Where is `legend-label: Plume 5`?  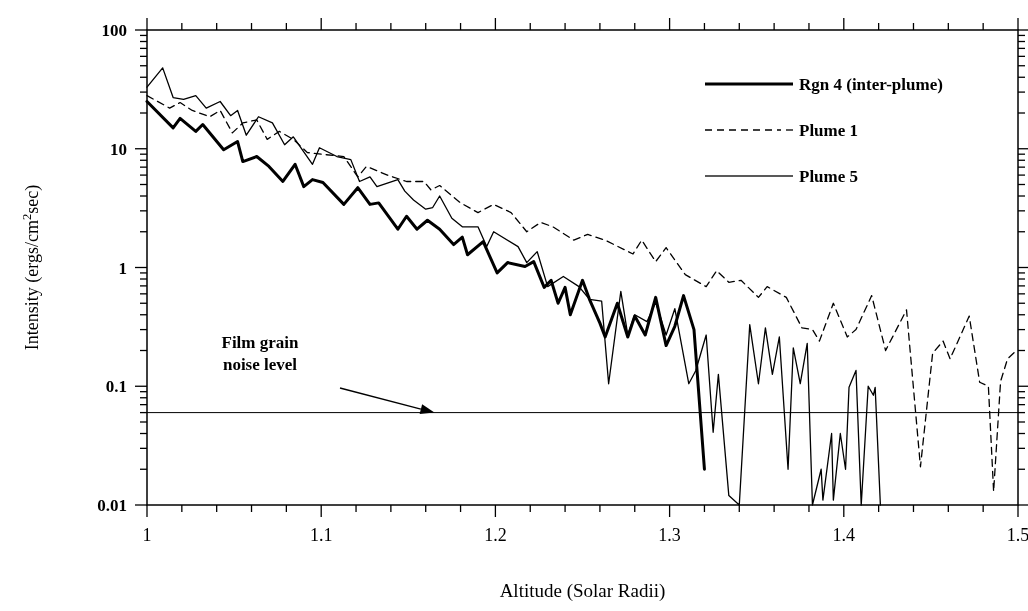
legend-label: Plume 5 is located at coordinates (829, 176).